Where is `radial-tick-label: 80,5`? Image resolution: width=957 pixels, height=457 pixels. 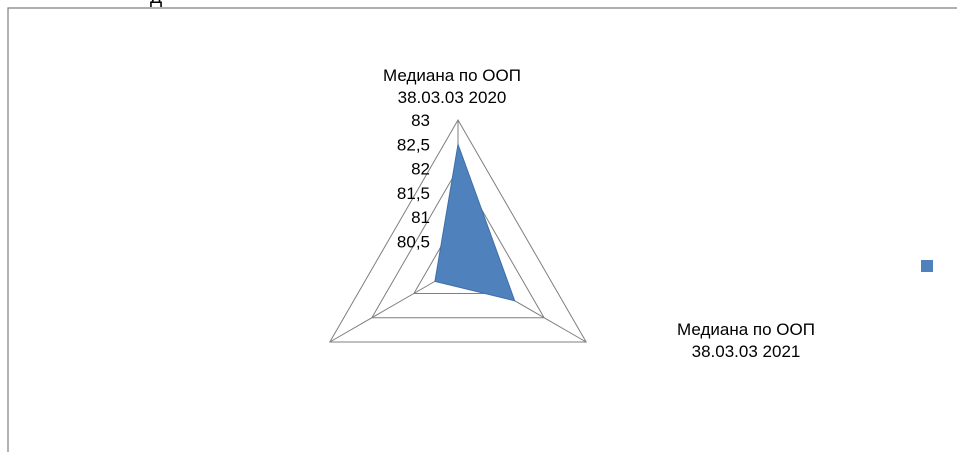 radial-tick-label: 80,5 is located at coordinates (413, 241).